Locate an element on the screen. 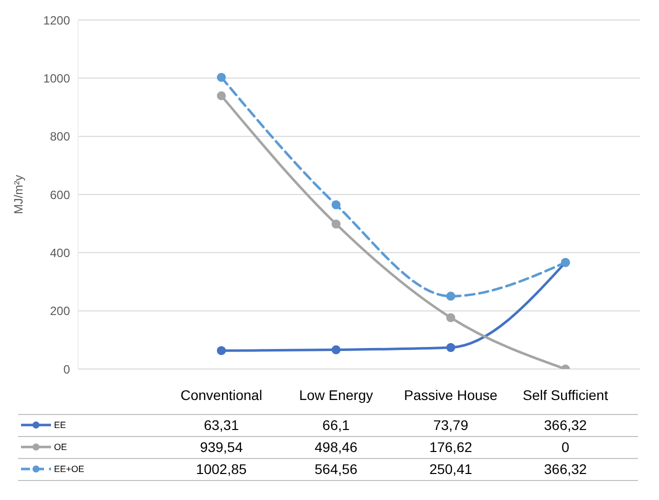 Image resolution: width=659 pixels, height=500 pixels. x-tick-label: Conventional is located at coordinates (221, 395).